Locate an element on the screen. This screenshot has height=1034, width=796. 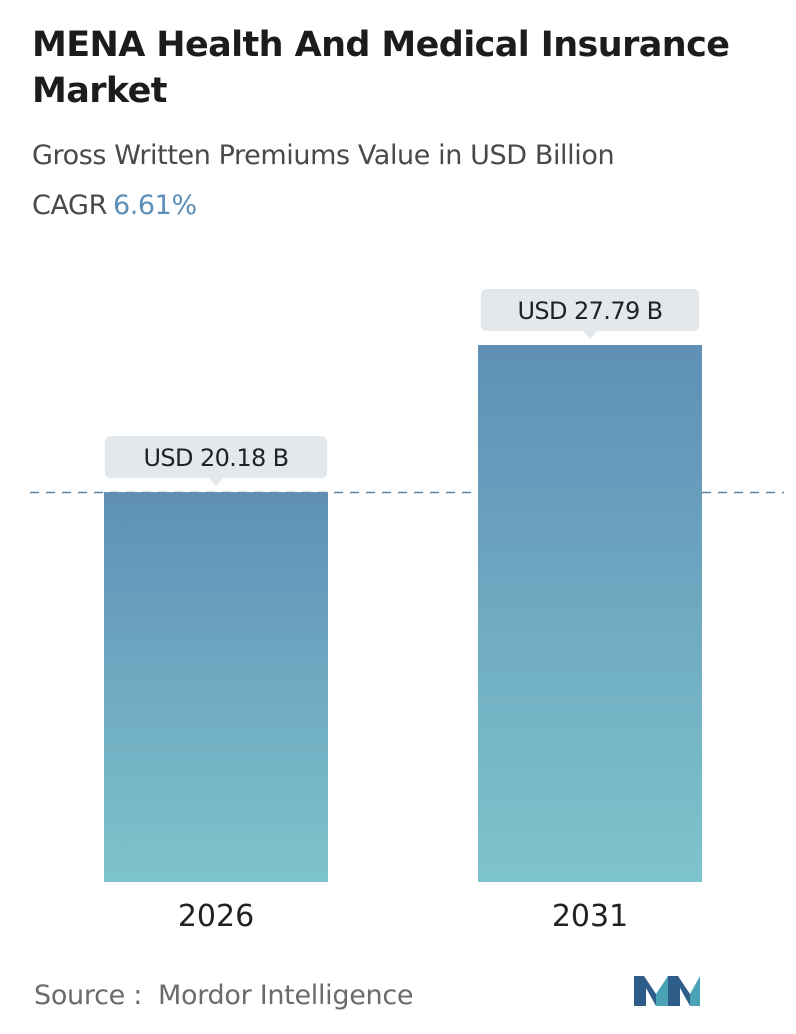
value-label-2026: USD 20.18 B is located at coordinates (215, 458).